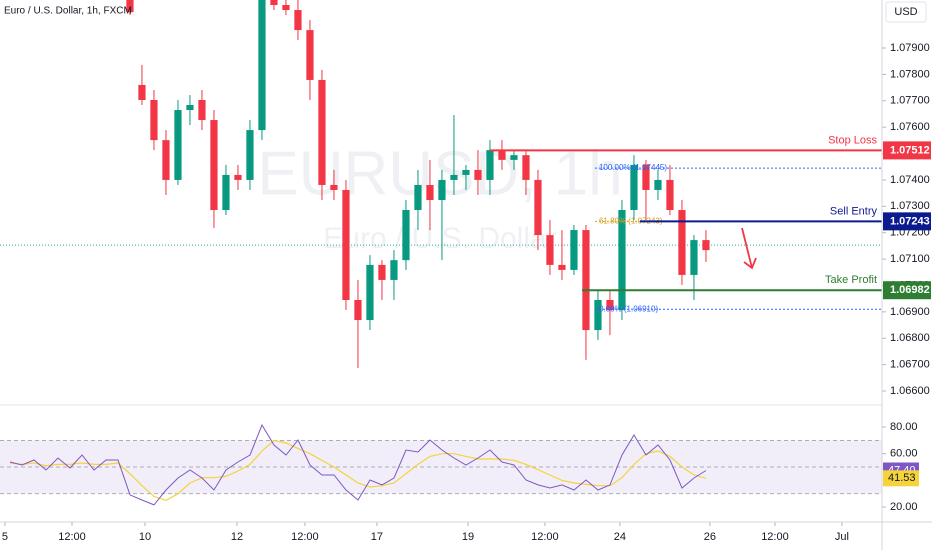 The width and height of the screenshot is (932, 550). Describe the element at coordinates (851, 280) in the screenshot. I see `level-name: Take Profit` at that location.